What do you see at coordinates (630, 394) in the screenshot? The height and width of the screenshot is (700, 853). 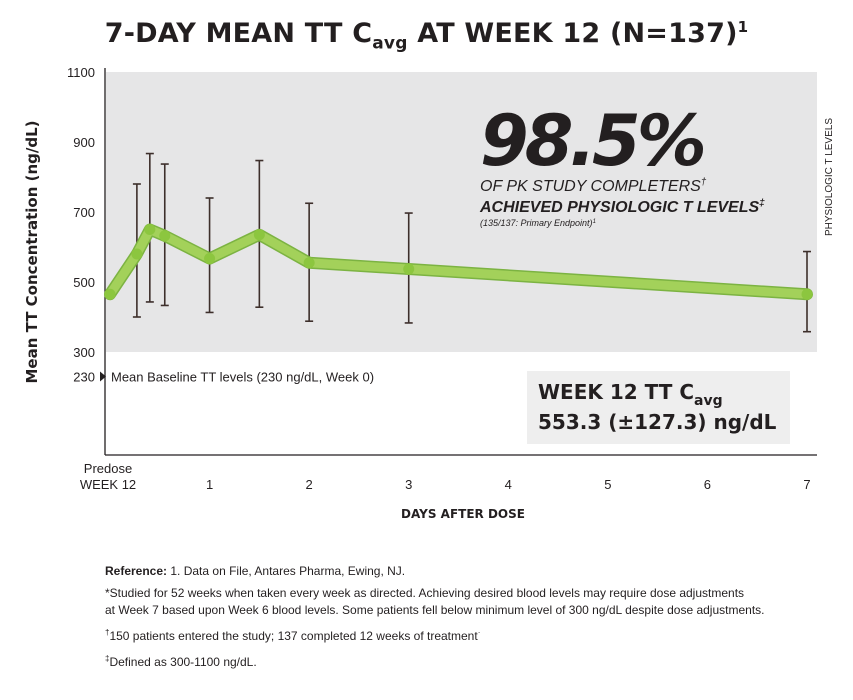 I see `result-line1: WEEK 12 TT Cavg` at bounding box center [630, 394].